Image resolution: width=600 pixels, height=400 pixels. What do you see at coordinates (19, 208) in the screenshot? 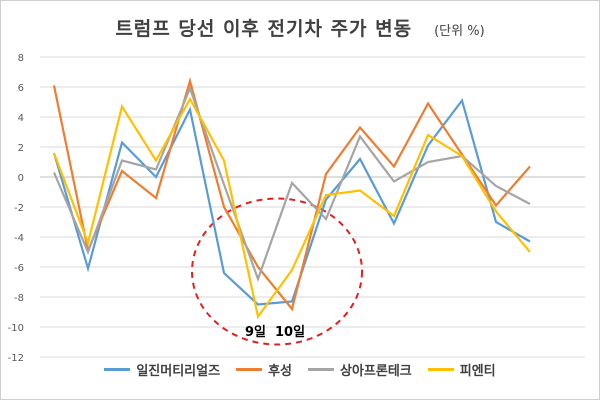
I see `y-tick-label: -2` at bounding box center [19, 208].